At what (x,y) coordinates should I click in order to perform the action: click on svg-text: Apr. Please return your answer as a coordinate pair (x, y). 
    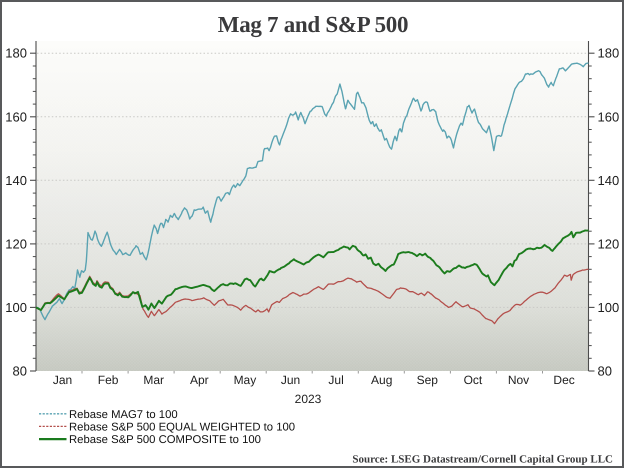
    Looking at the image, I should click on (199, 380).